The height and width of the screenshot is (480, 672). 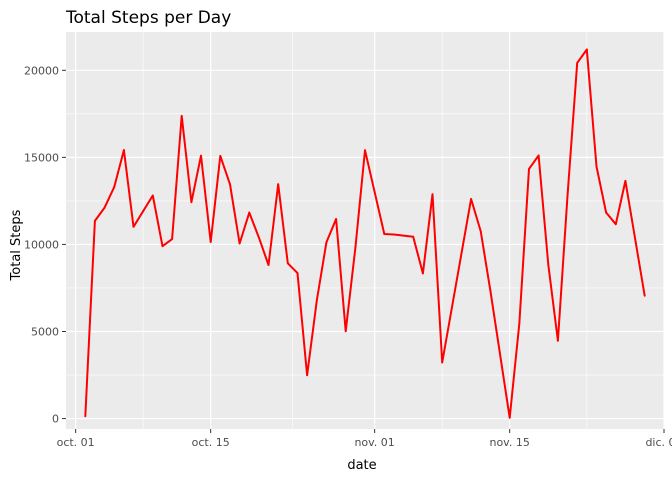 I want to click on y-axis-title: Total Steps, so click(x=16, y=245).